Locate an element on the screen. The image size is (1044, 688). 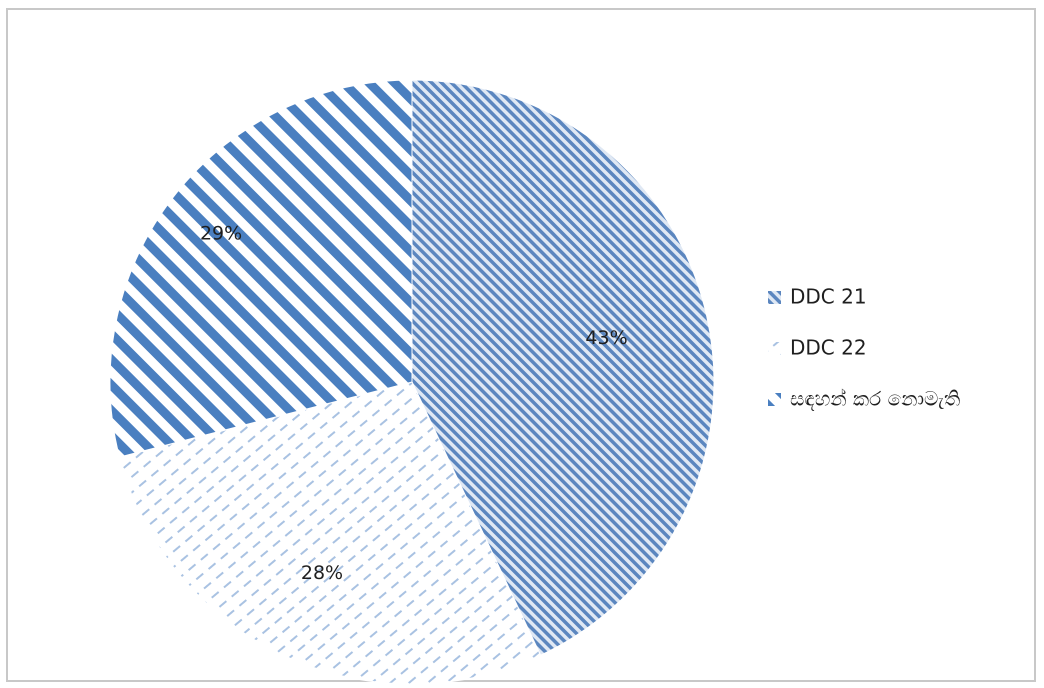
legend-label-ddc-22: DDC 22 is located at coordinates (828, 348).